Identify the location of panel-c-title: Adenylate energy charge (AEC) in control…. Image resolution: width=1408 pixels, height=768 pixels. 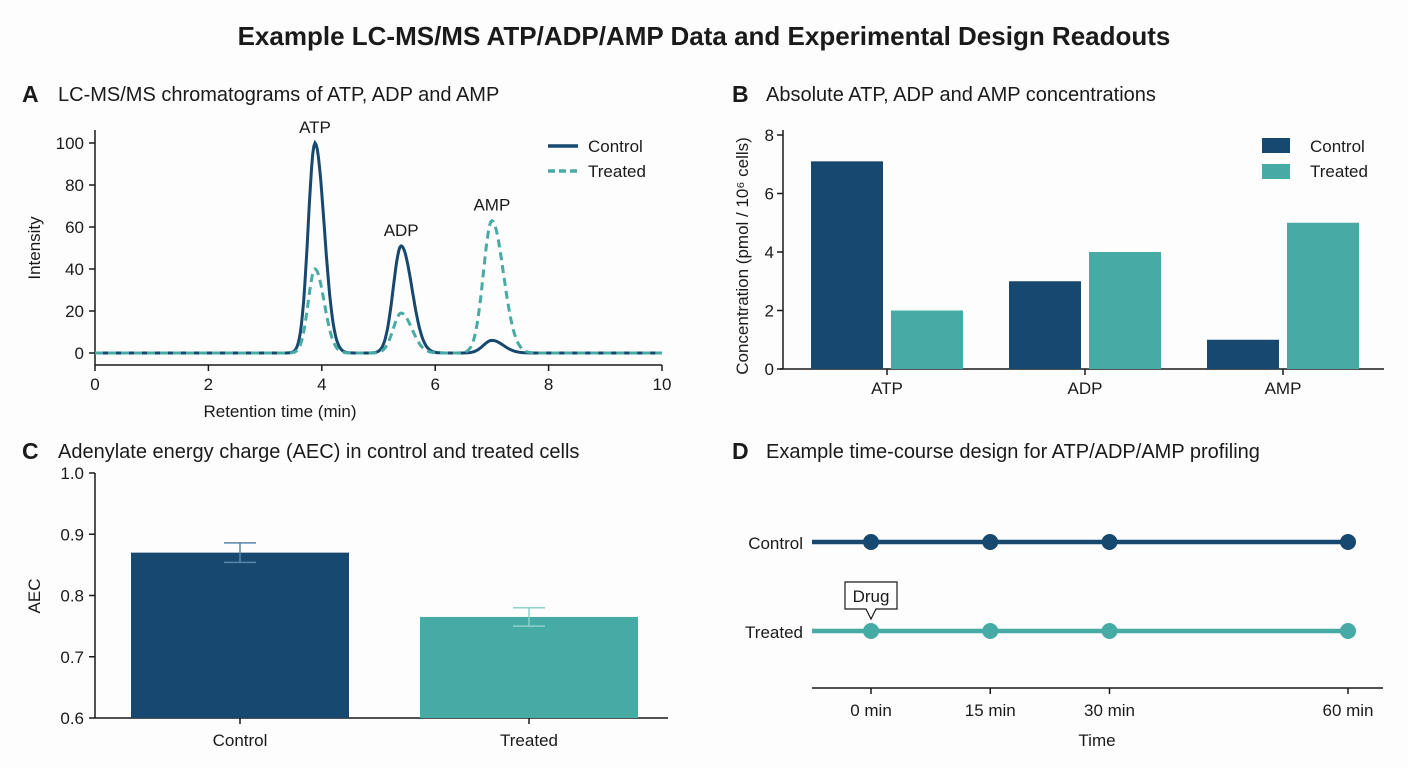
(318, 452).